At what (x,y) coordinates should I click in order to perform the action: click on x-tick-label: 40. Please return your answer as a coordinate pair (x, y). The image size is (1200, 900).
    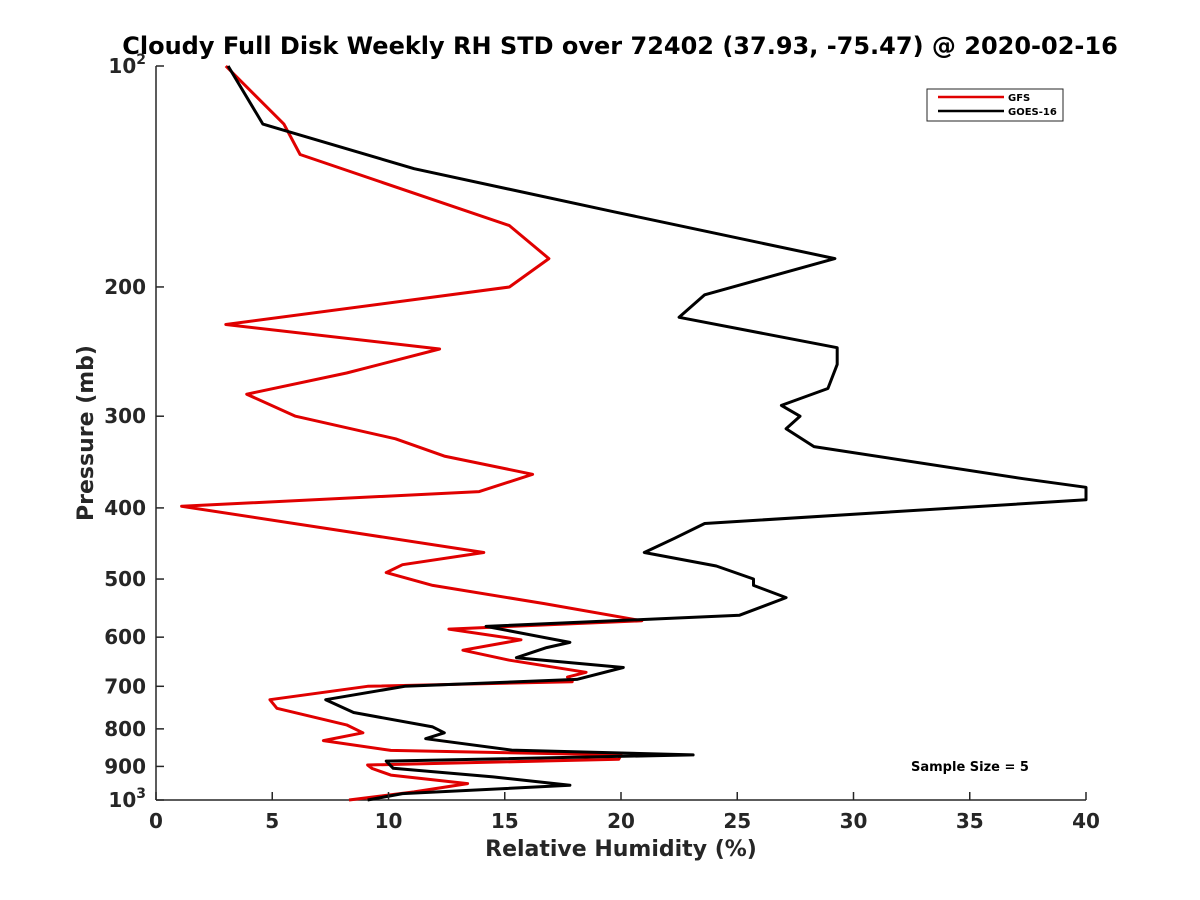
    Looking at the image, I should click on (1086, 821).